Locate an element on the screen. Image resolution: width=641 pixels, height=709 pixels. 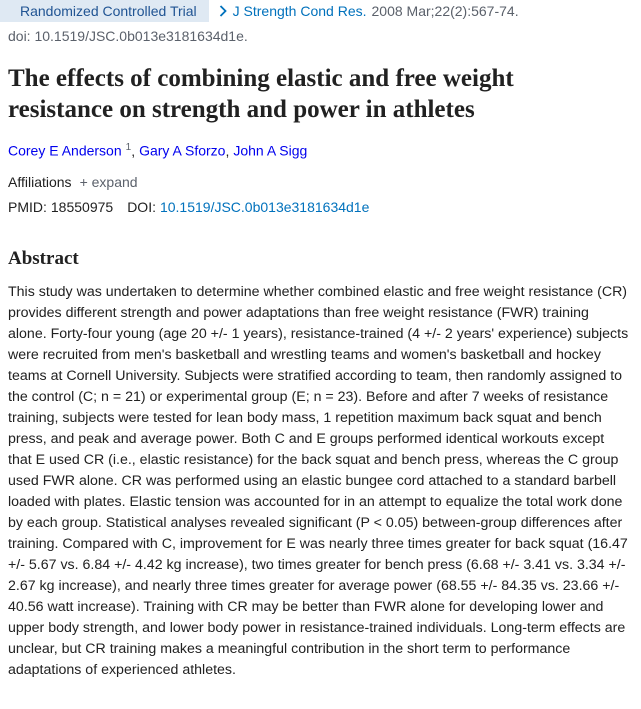
author-link: Gary A Sforzo is located at coordinates (182, 150).